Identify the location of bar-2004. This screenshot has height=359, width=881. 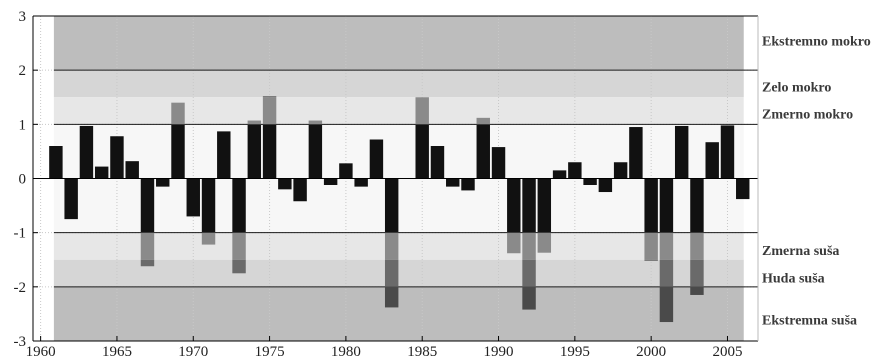
(712, 160).